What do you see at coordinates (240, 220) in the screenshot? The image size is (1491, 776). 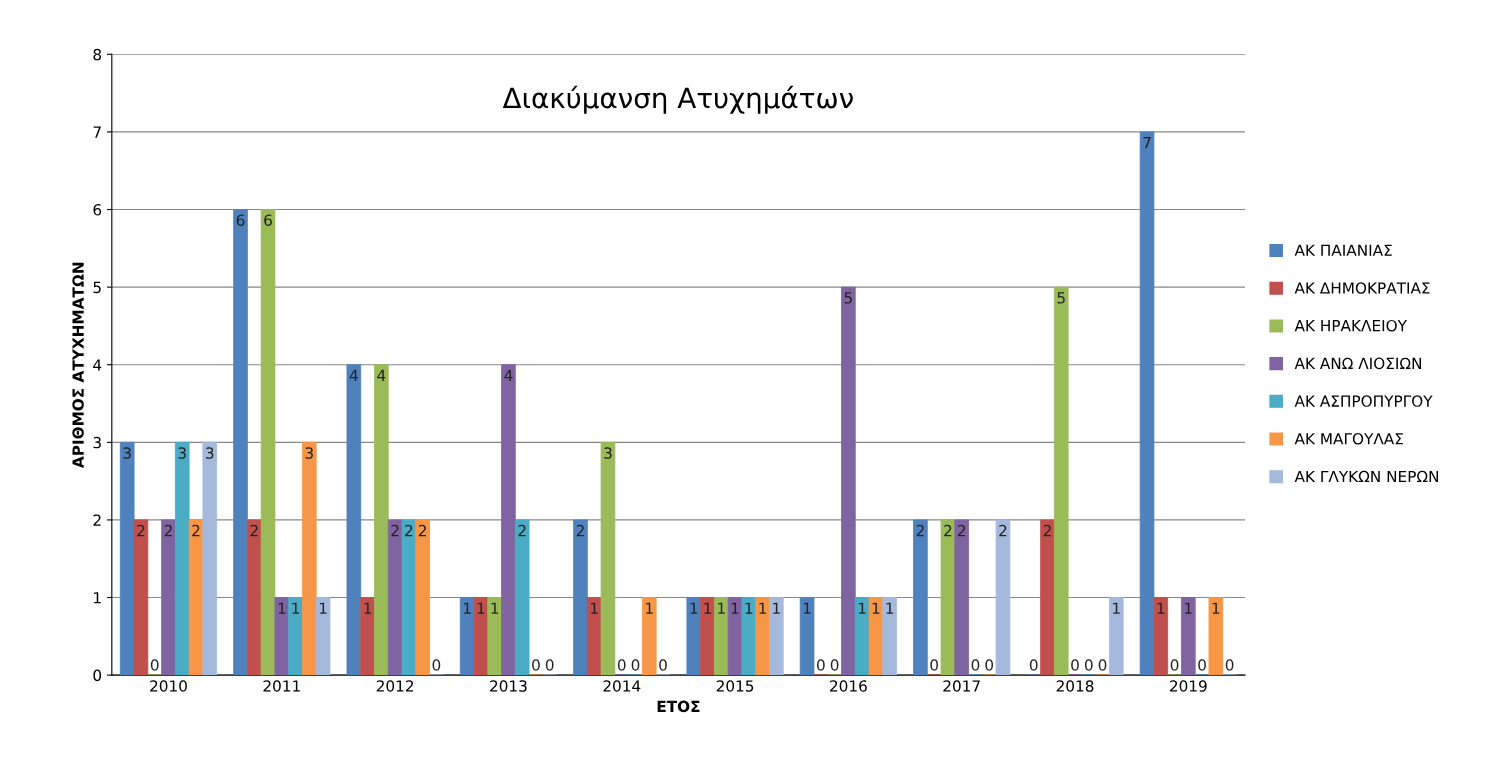 I see `data-label: 6` at bounding box center [240, 220].